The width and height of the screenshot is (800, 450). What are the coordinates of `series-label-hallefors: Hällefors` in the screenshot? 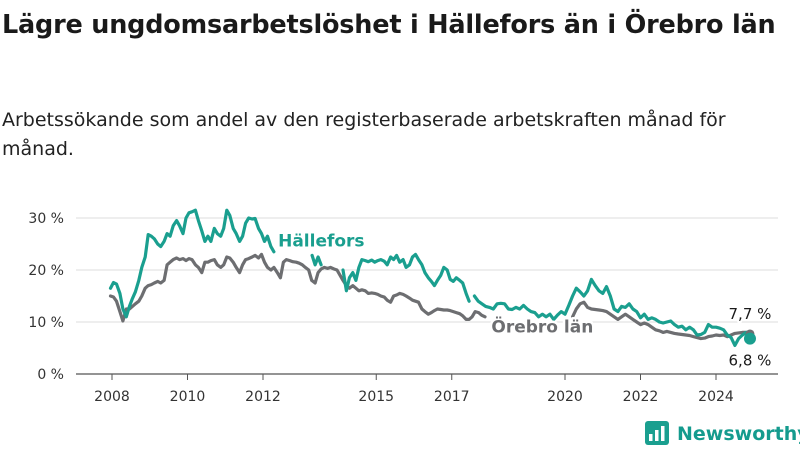 It's located at (321, 242).